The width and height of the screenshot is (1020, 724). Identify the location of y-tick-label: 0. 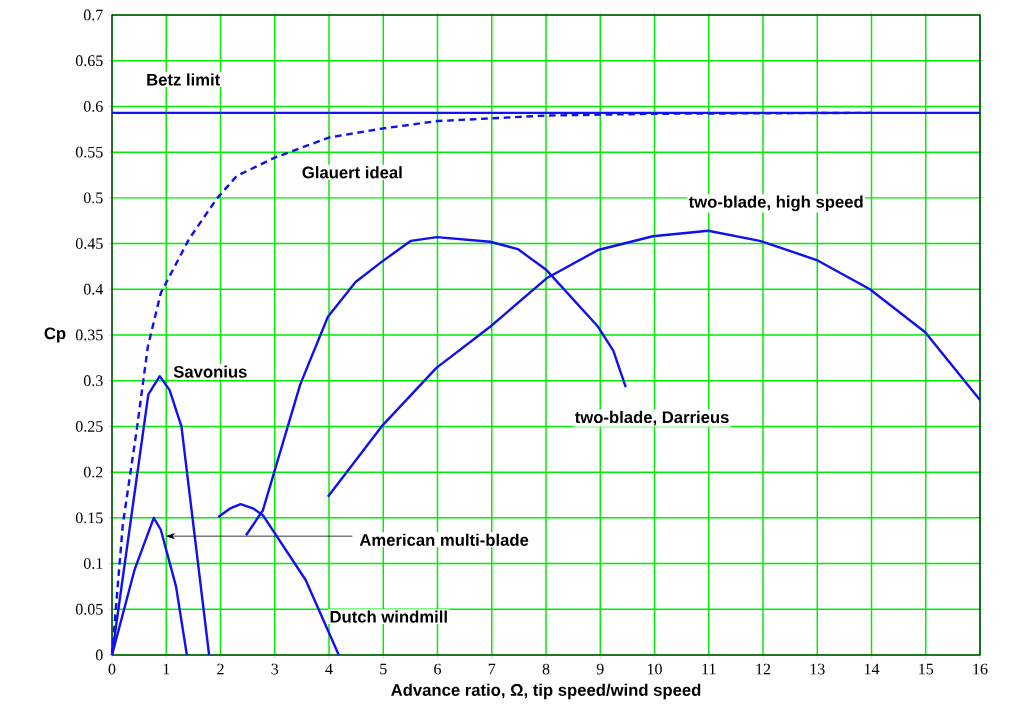
(99, 655).